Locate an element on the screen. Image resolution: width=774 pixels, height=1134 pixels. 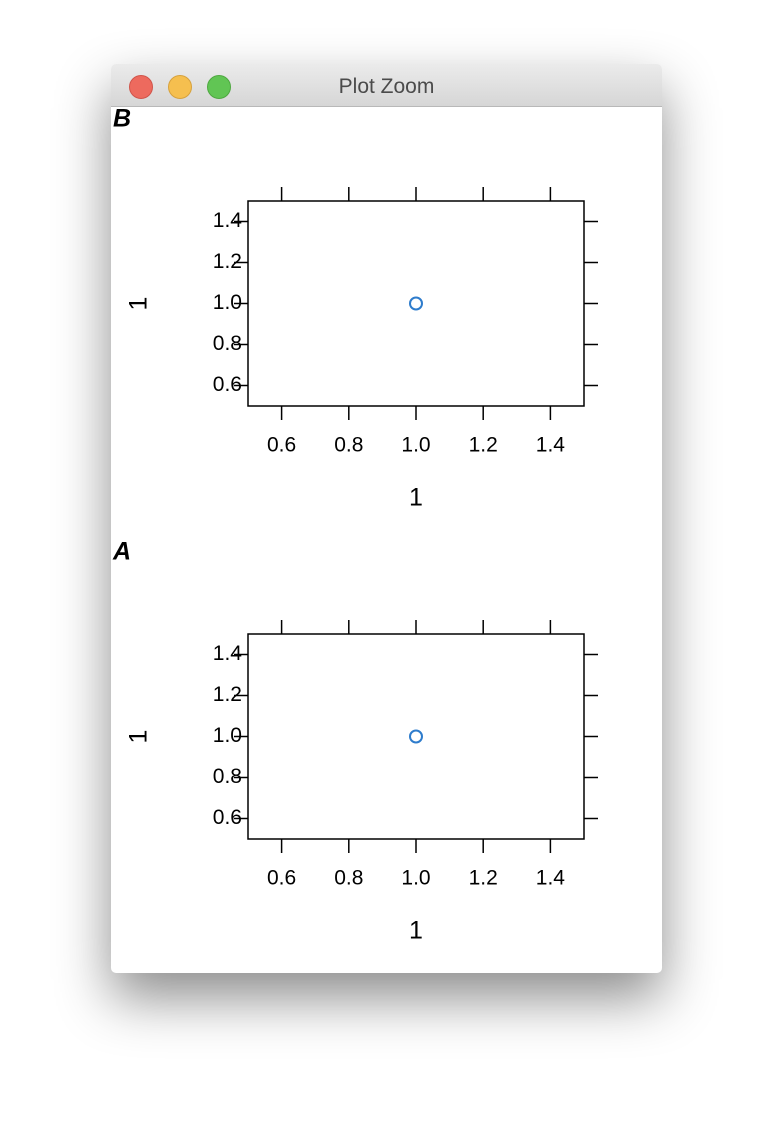
panel-title: B is located at coordinates (122, 120).